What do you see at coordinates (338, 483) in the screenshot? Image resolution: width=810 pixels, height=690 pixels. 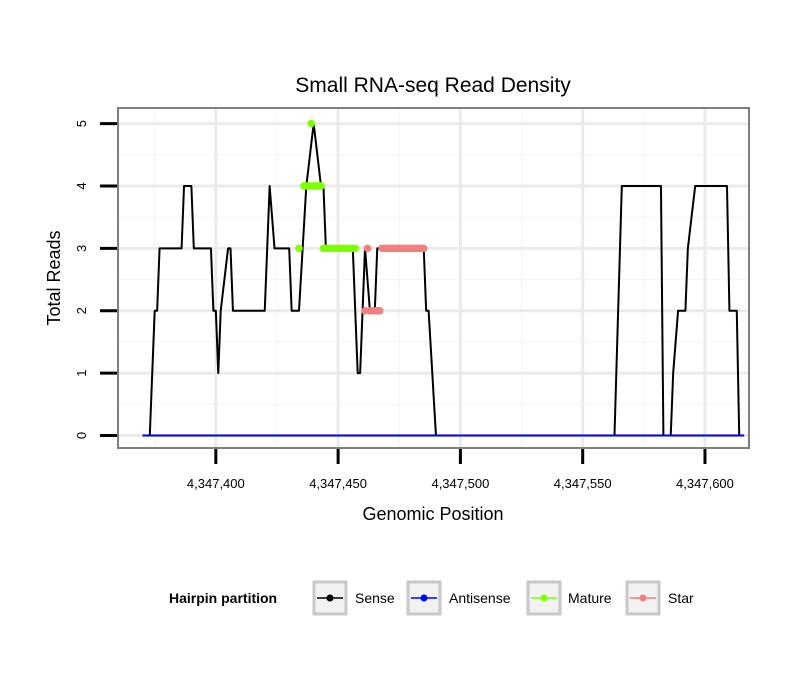 I see `x-tick-label: 4,347,450` at bounding box center [338, 483].